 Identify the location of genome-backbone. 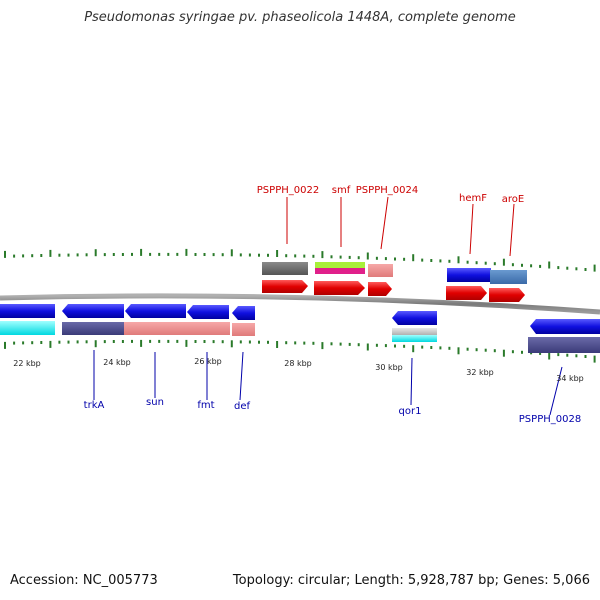
(300, 304).